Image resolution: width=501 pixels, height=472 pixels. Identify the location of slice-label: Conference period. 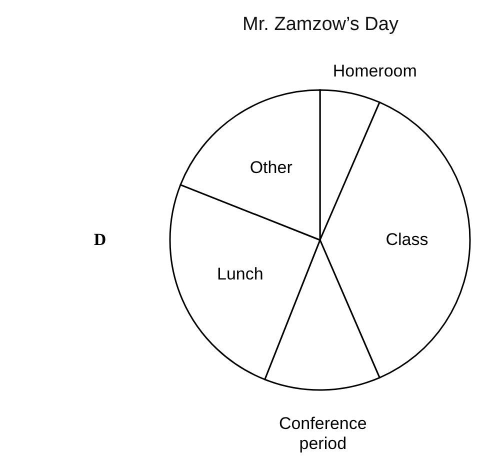
(322, 433).